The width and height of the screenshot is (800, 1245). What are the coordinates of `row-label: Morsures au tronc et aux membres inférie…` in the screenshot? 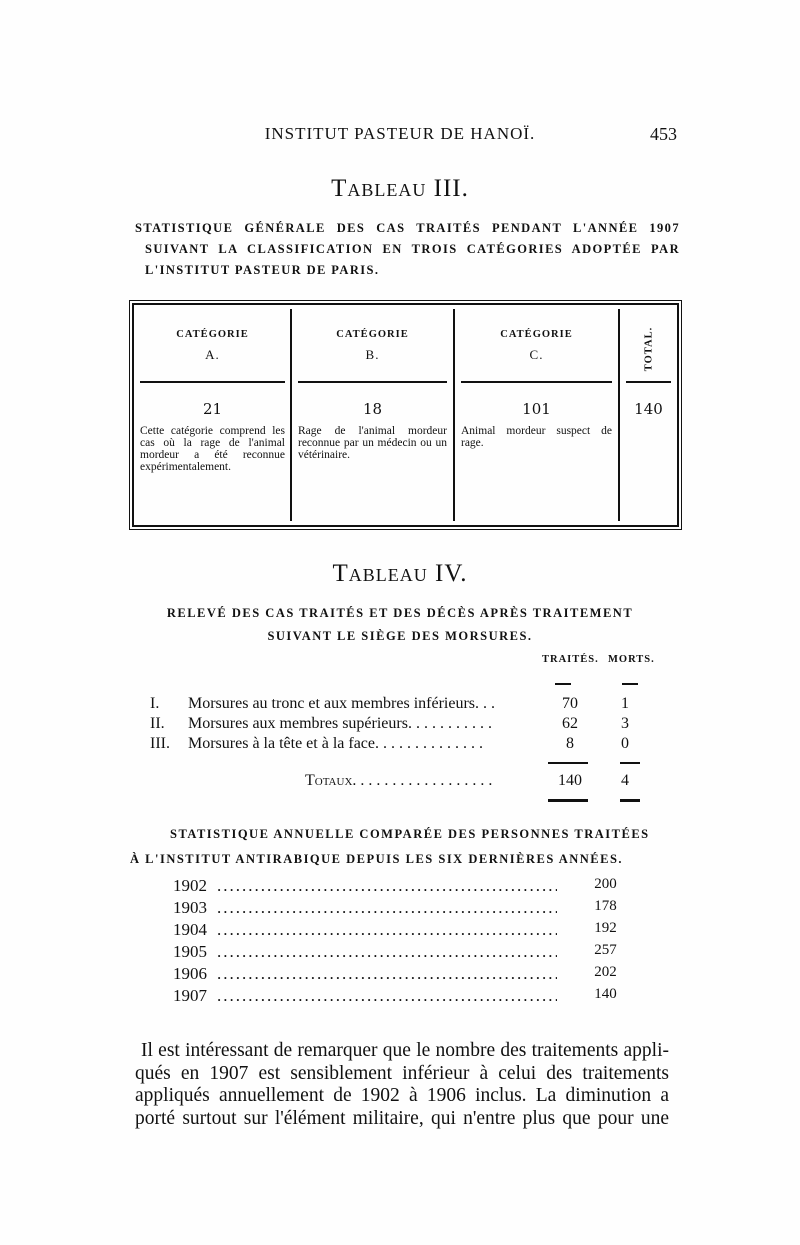 It's located at (342, 703).